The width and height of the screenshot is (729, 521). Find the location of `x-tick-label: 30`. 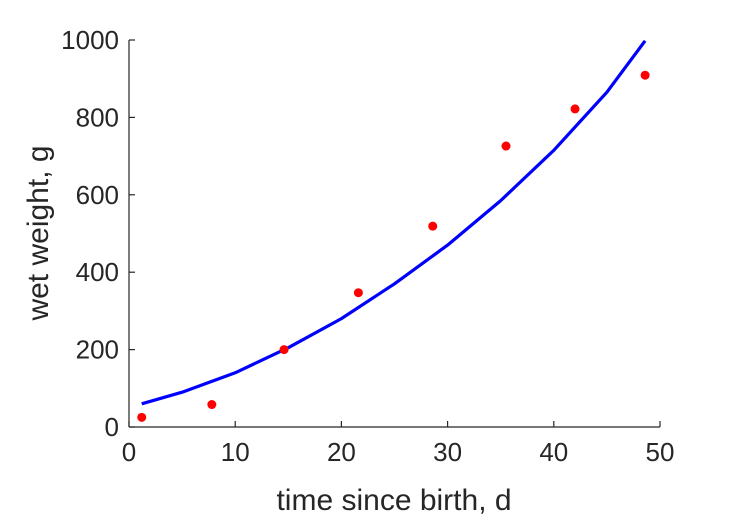

x-tick-label: 30 is located at coordinates (447, 452).